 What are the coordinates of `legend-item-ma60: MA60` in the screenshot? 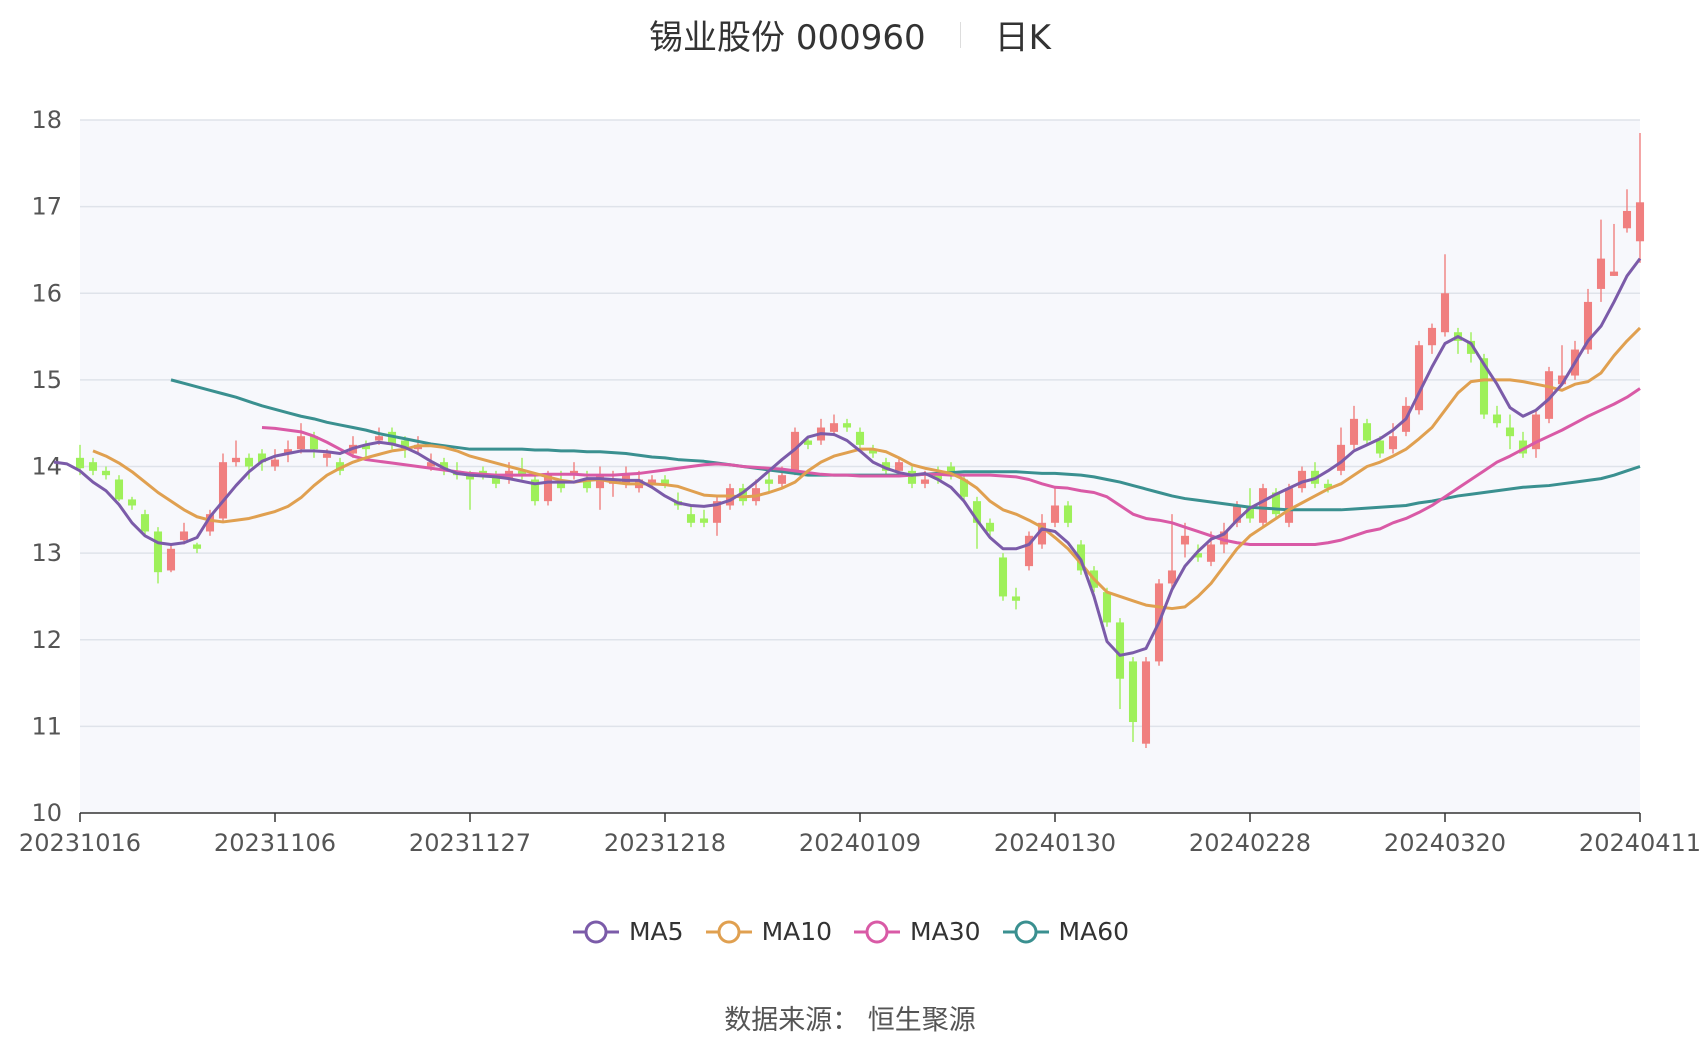 It's located at (1065, 931).